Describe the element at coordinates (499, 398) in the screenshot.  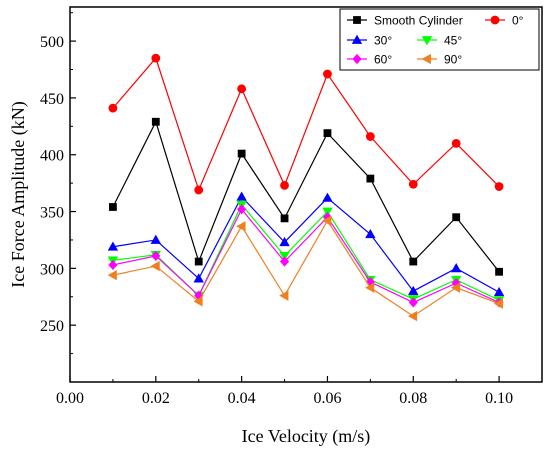
I see `x-tick-label: 0.10` at that location.